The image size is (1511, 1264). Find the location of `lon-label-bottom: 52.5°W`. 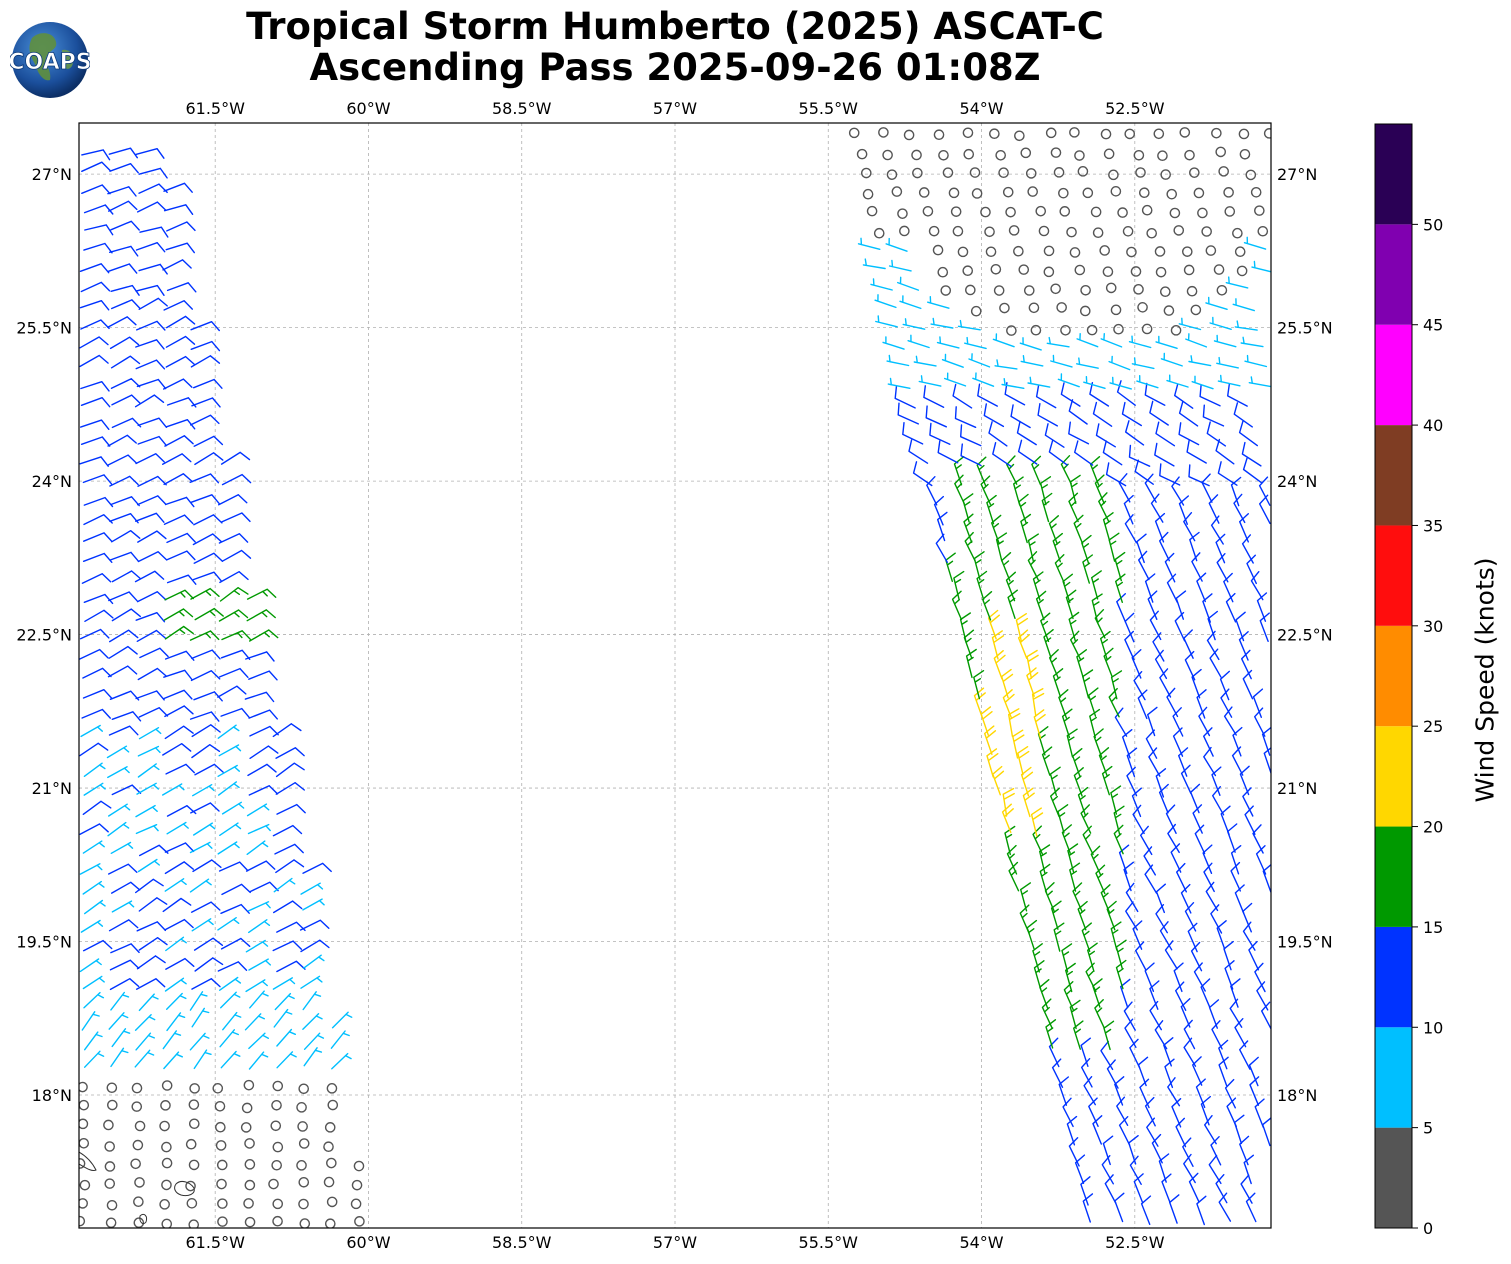

lon-label-bottom: 52.5°W is located at coordinates (1135, 1242).